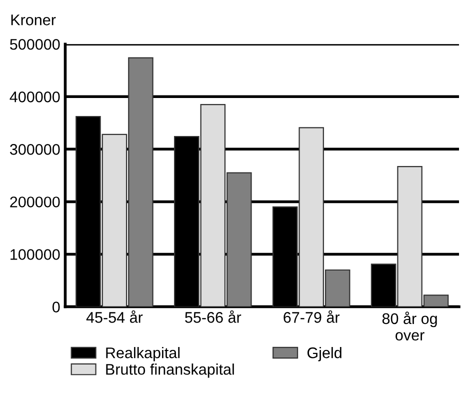 The width and height of the screenshot is (466, 401). I want to click on x-tick-label: 67-79 år, so click(312, 316).